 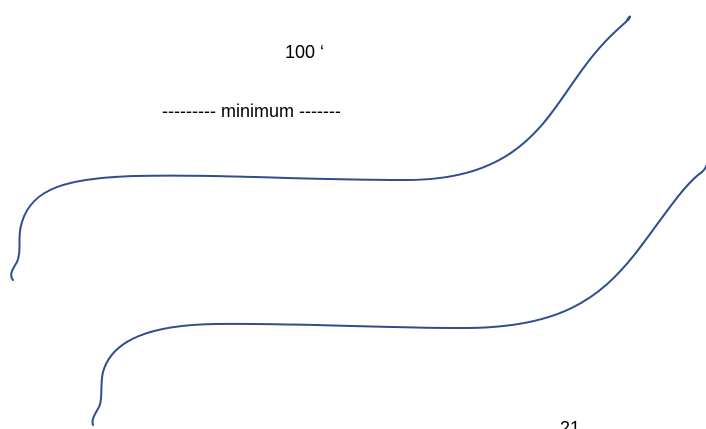 What do you see at coordinates (305, 52) in the screenshot?
I see `distance-label: 100 ‘` at bounding box center [305, 52].